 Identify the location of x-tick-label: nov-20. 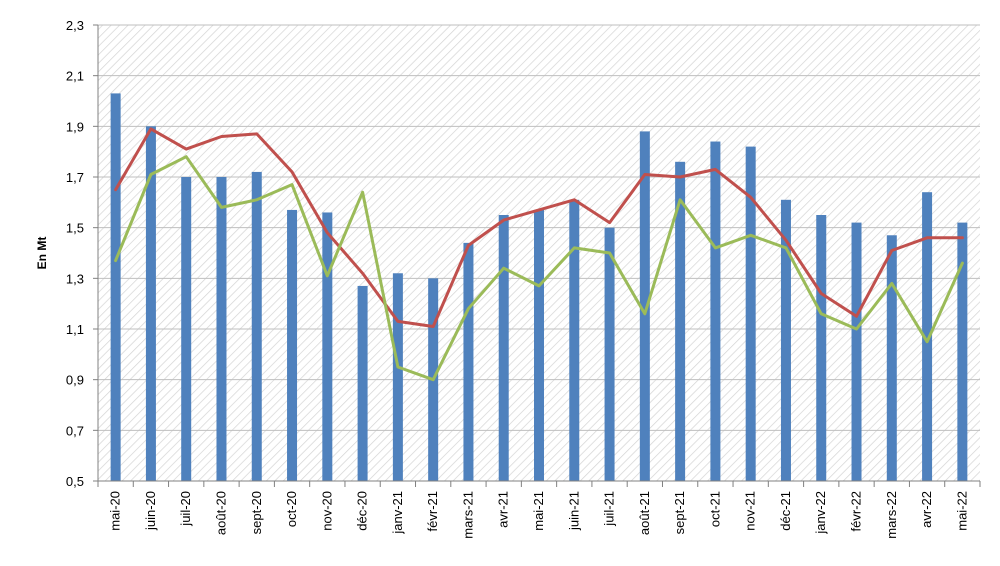
(326, 511).